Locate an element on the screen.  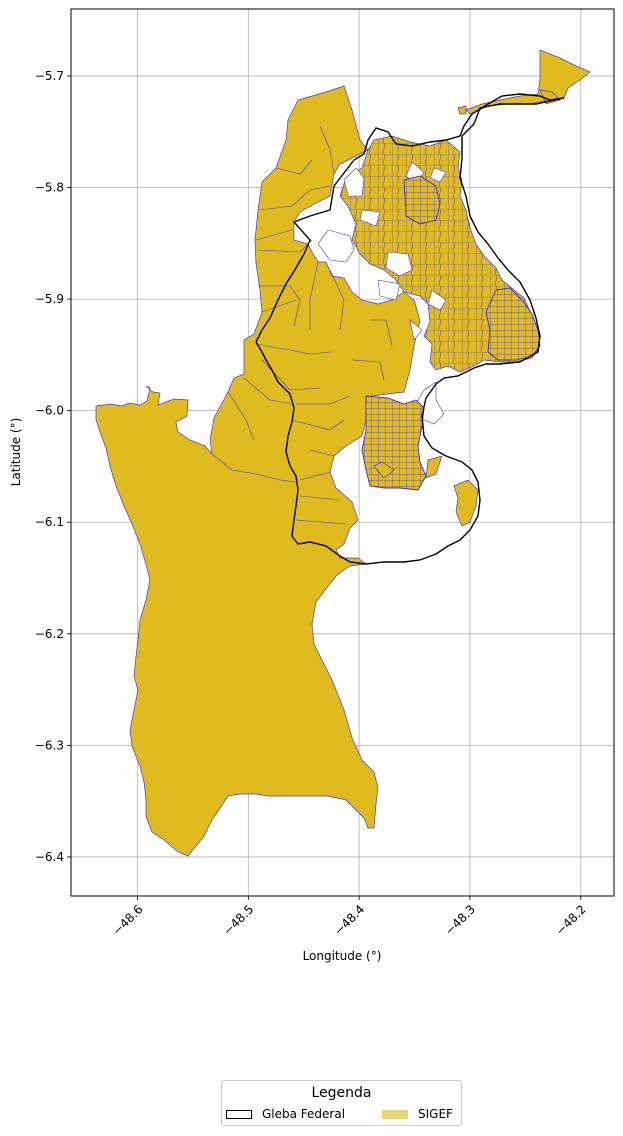
y-tick-label: −5.8 is located at coordinates (49, 188).